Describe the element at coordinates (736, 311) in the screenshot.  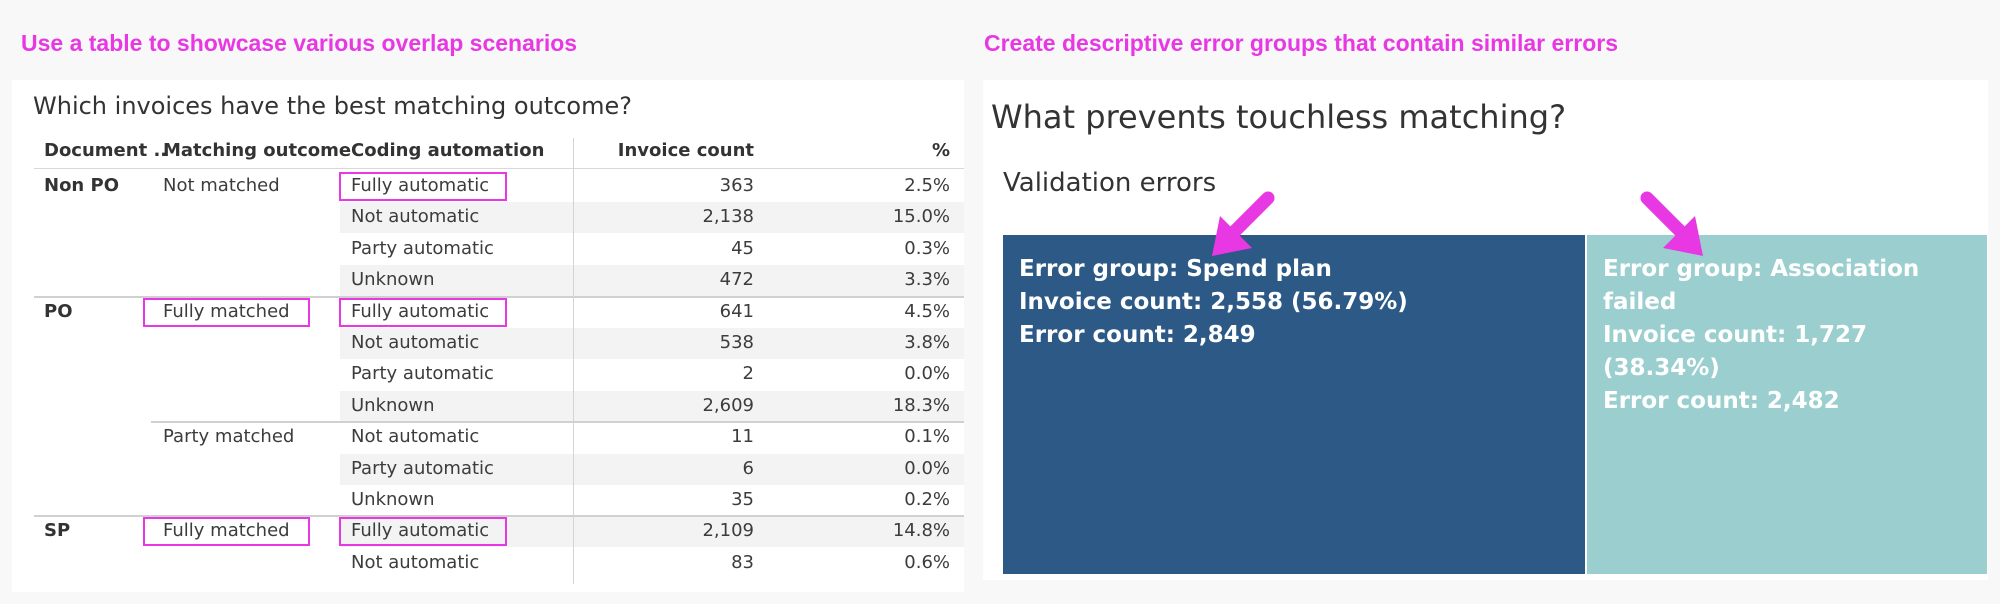
I see `invoice-count-cell: 641` at that location.